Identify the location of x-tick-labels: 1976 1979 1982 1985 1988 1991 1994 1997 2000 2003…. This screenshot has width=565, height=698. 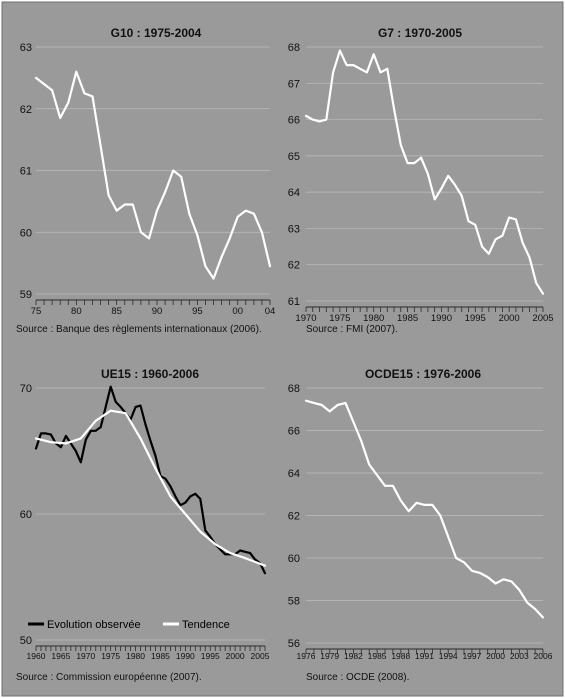
(425, 656).